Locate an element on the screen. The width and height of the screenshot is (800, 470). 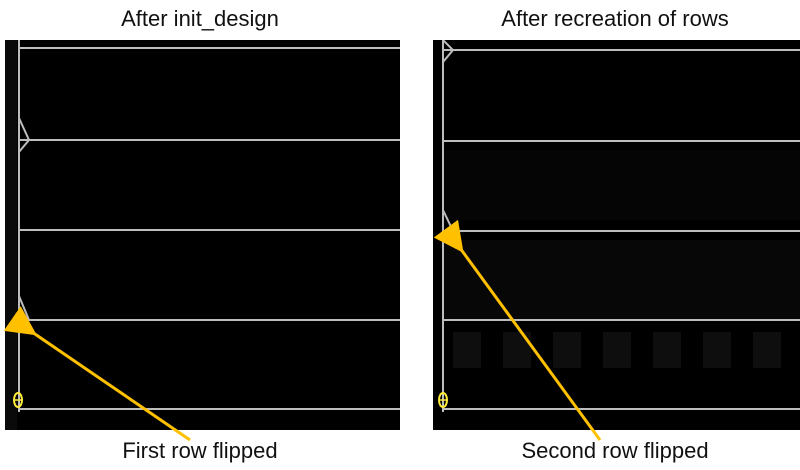
right-std-cell-row is located at coordinates (617, 350).